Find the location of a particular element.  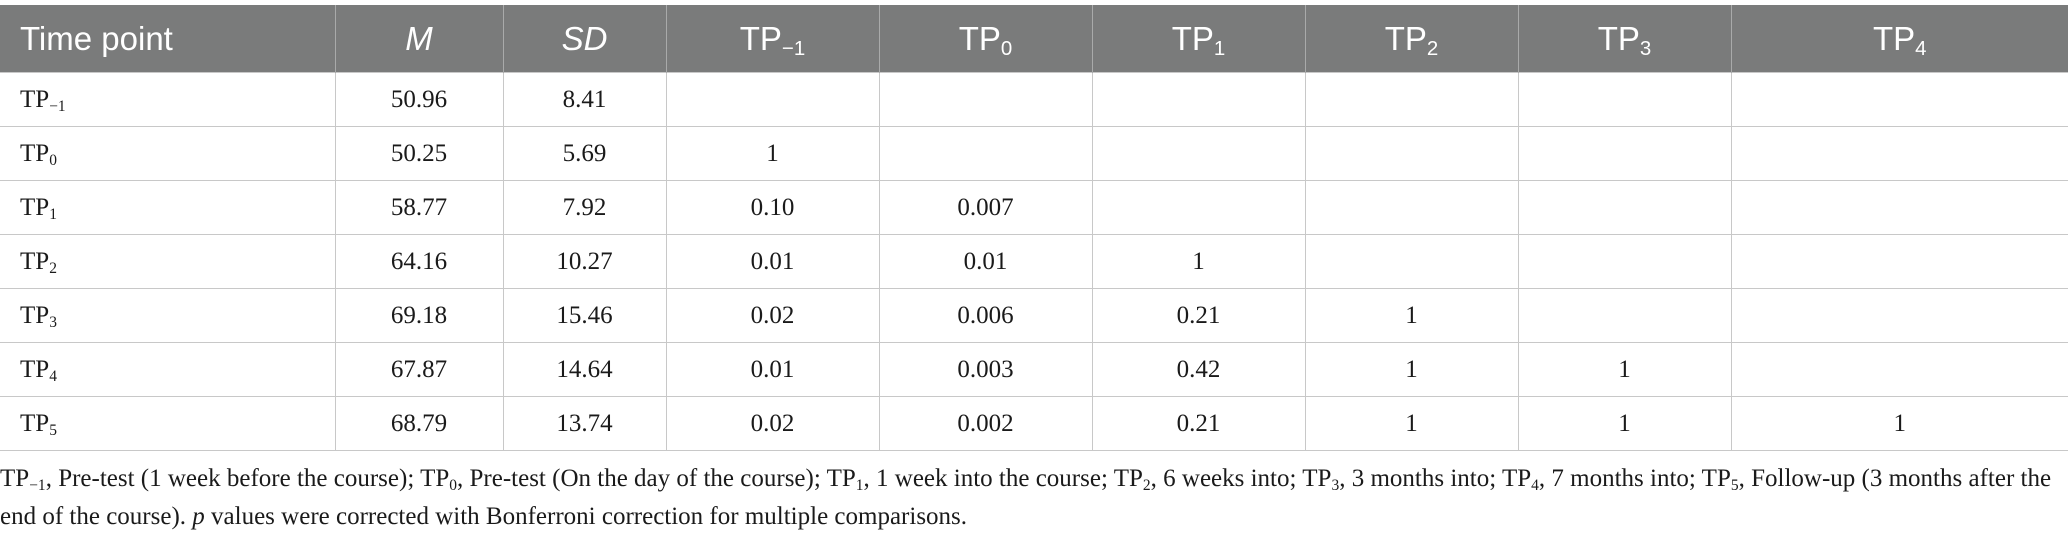

table-cell: 50.96 is located at coordinates (418, 99).